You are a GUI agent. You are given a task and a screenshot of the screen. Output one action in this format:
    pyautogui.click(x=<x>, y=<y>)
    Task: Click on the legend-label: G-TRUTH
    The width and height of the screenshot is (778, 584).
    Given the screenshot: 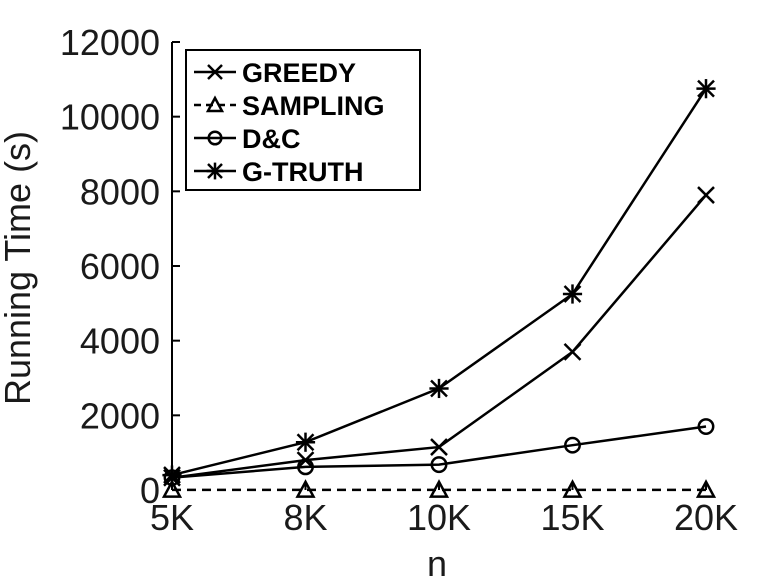 What is the action you would take?
    pyautogui.click(x=302, y=172)
    